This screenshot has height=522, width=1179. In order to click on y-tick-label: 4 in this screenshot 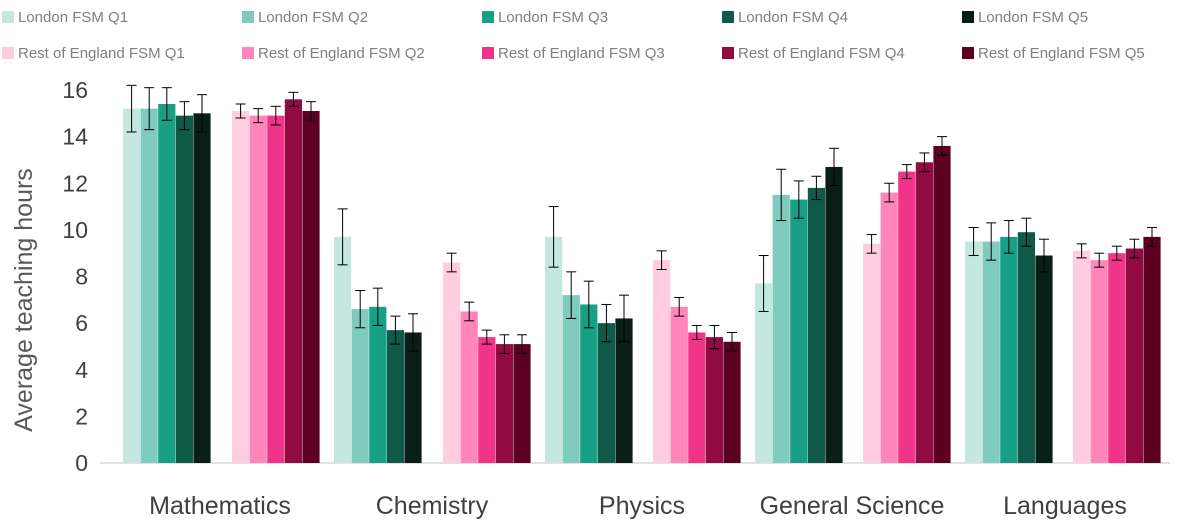, I will do `click(81, 370)`.